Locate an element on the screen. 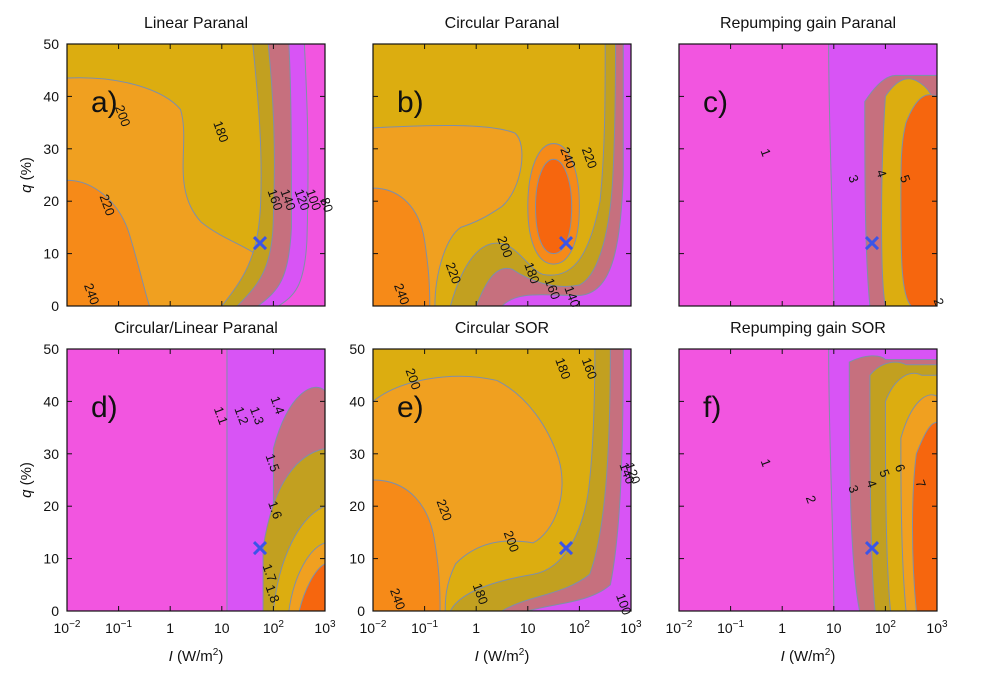 The height and width of the screenshot is (679, 981). x-axis-label: I (W/m2) is located at coordinates (502, 656).